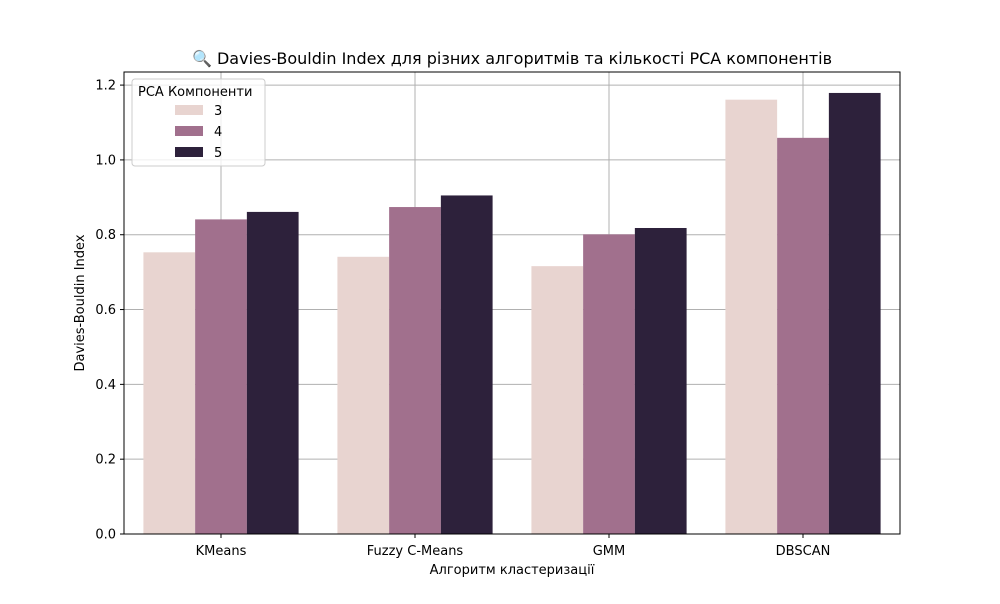 This screenshot has height=604, width=1000. What do you see at coordinates (221, 551) in the screenshot?
I see `x-tick-label: KMeans` at bounding box center [221, 551].